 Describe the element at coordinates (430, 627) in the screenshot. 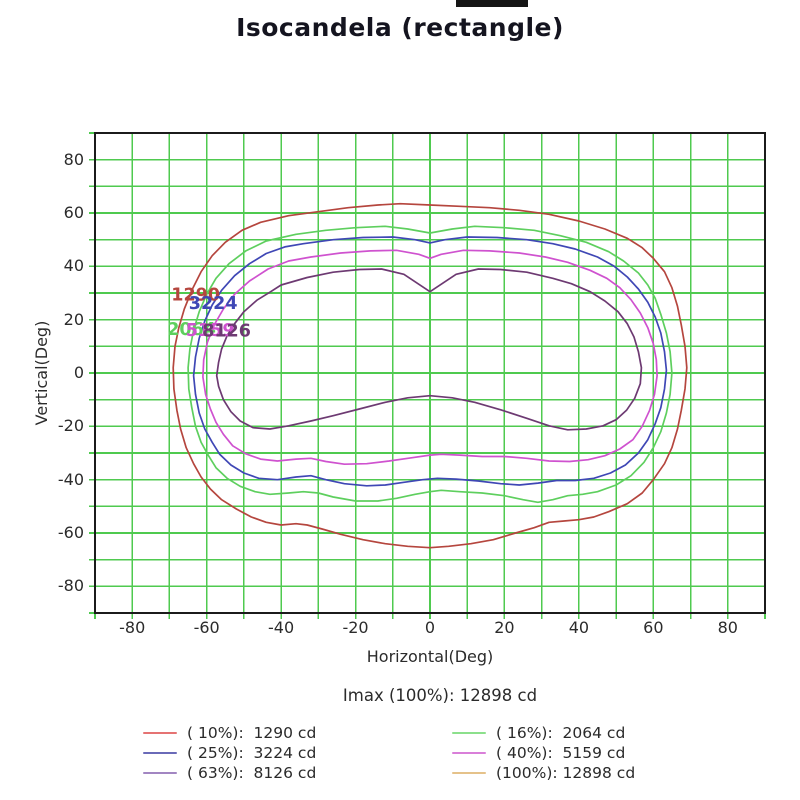

I see `x-tick-label: 0` at that location.